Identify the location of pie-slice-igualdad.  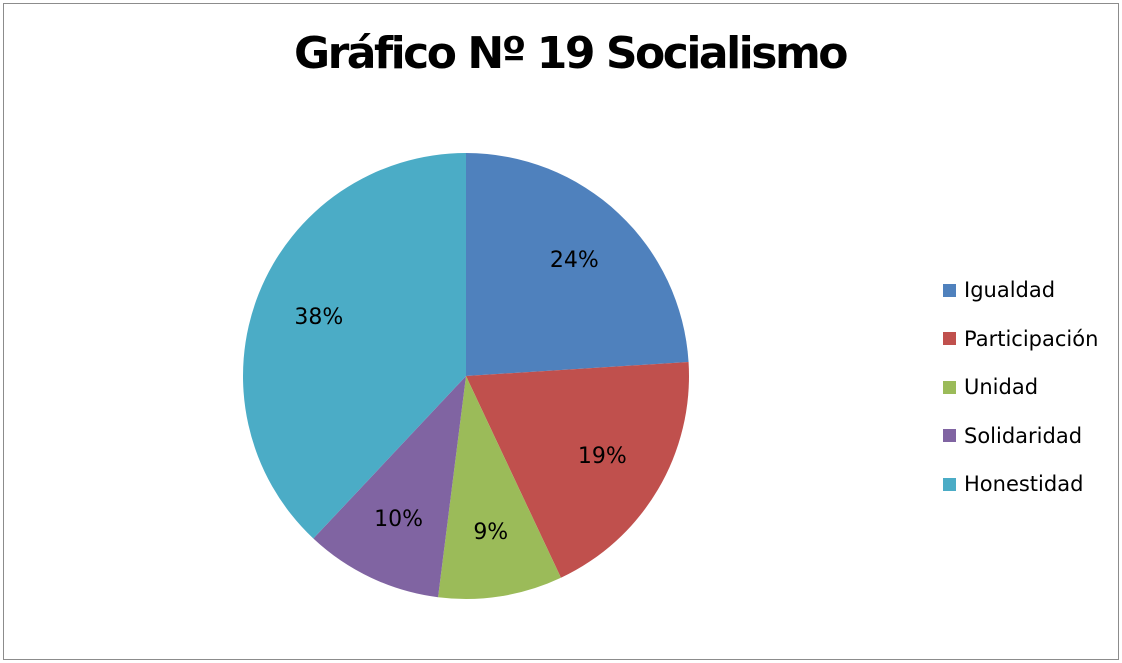
(577, 264).